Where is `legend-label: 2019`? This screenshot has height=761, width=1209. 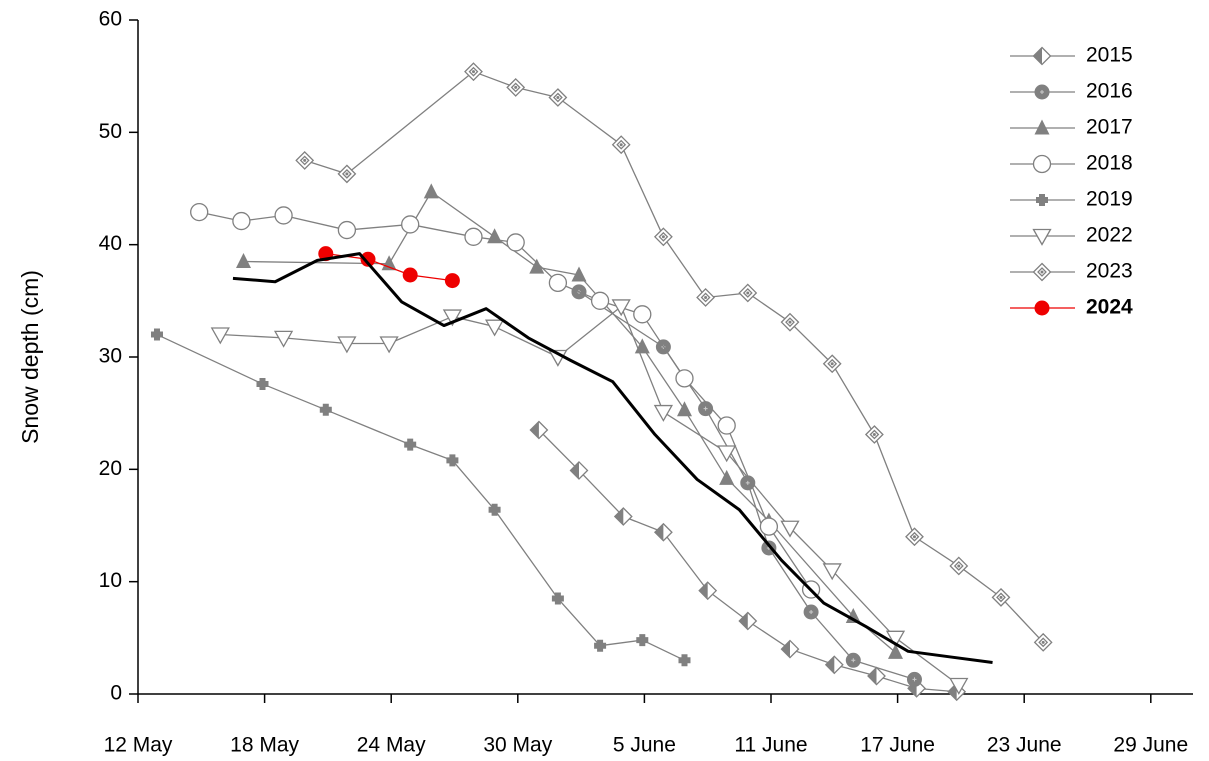 legend-label: 2019 is located at coordinates (1109, 199).